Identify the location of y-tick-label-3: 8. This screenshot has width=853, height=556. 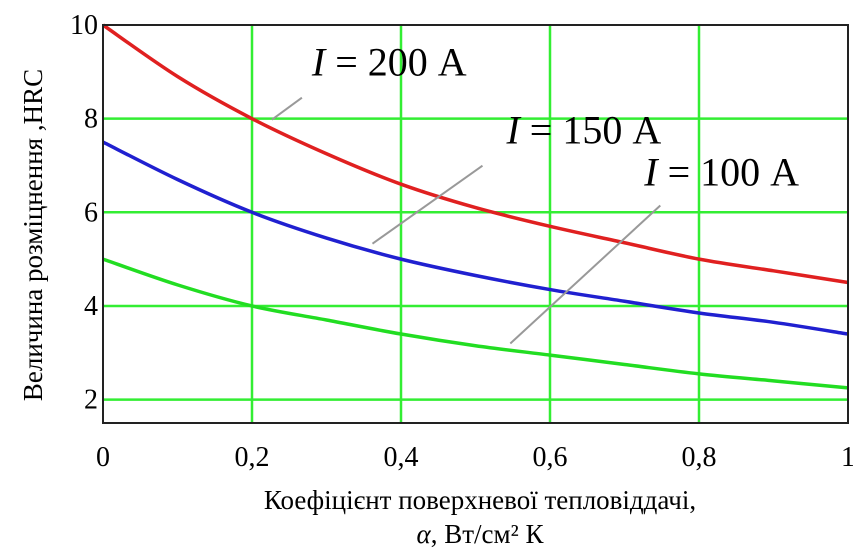
(91, 119).